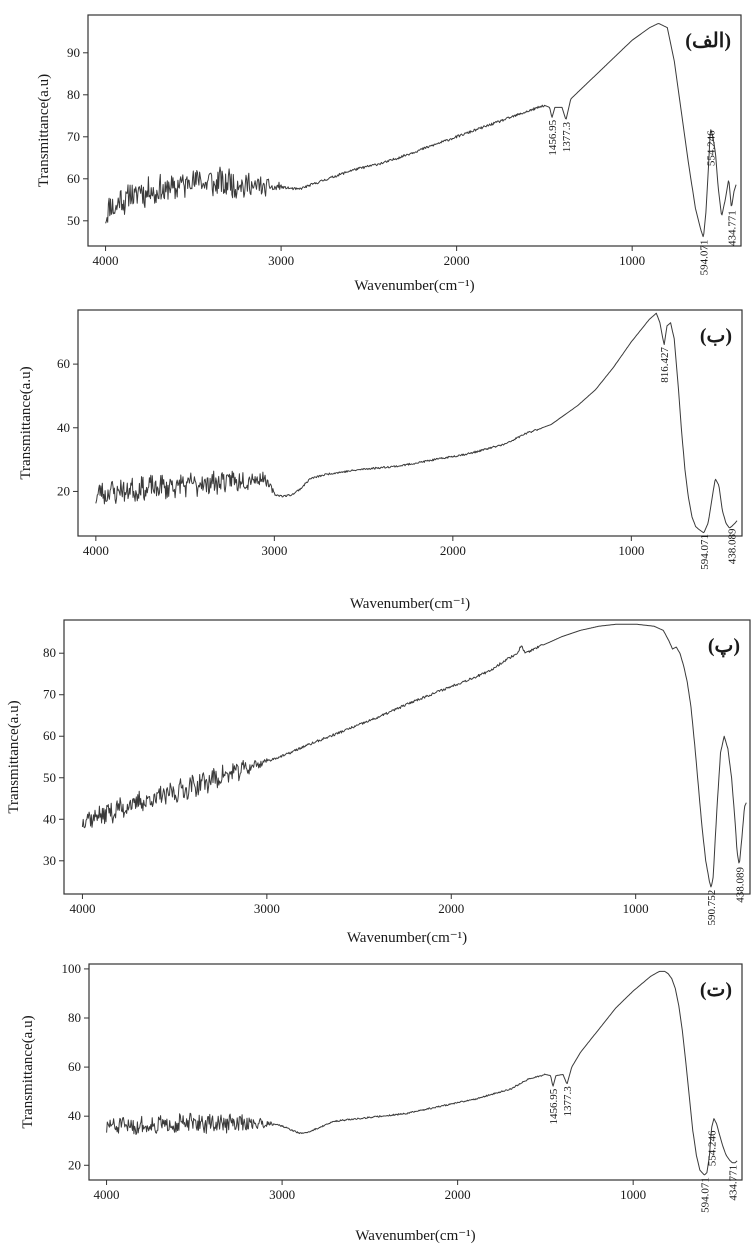 This screenshot has width=753, height=1248. Describe the element at coordinates (716, 336) in the screenshot. I see `panel-label: (ب)` at that location.